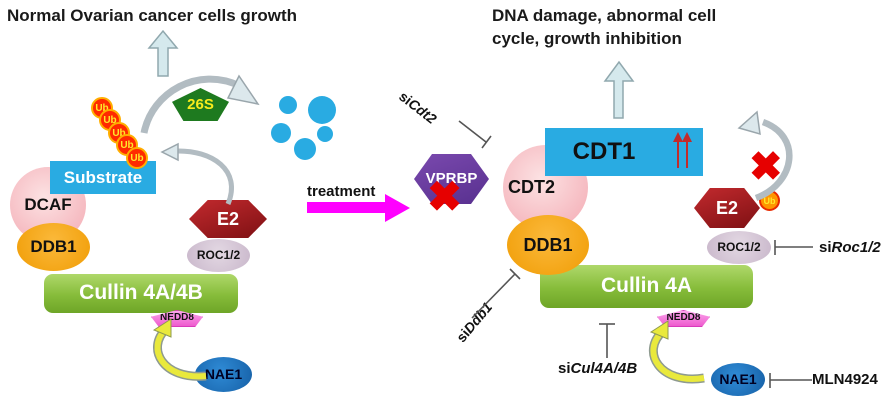 The width and height of the screenshot is (883, 400). Describe the element at coordinates (587, 38) in the screenshot. I see `right-title-line2: cycle, growth inhibition` at that location.